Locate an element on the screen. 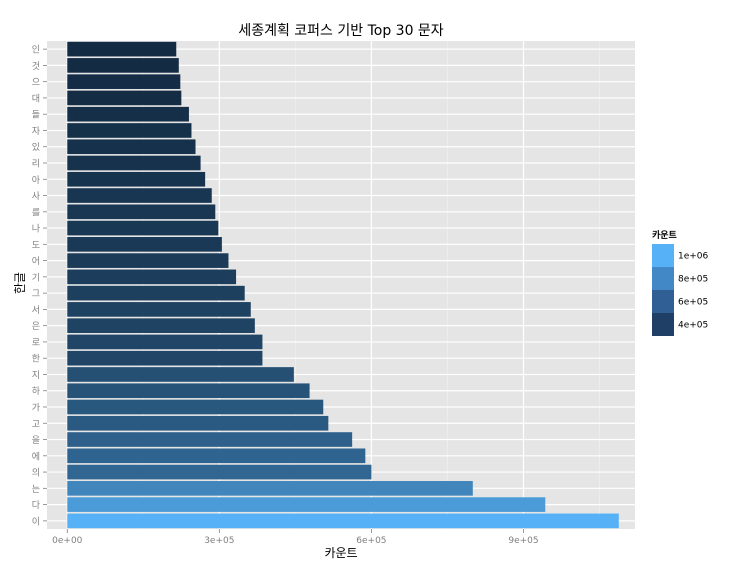 This screenshot has height=575, width=744. y-tick-label: 어 is located at coordinates (36, 261).